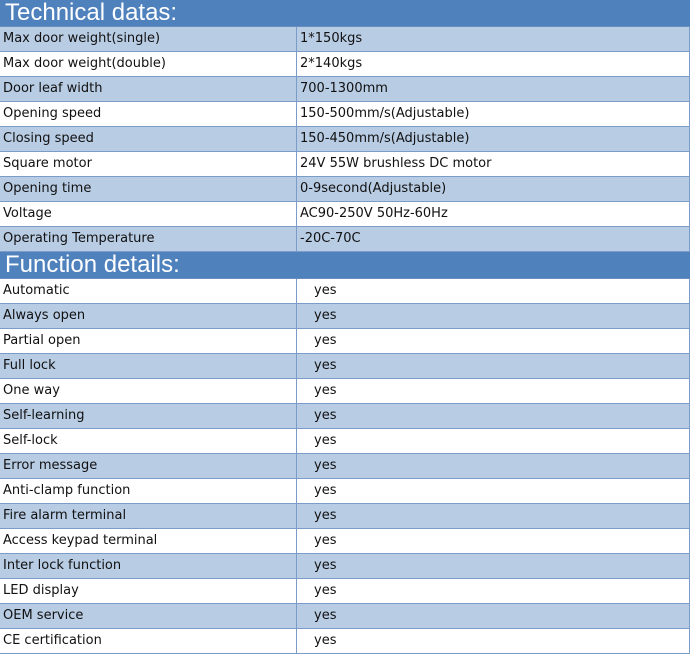  Describe the element at coordinates (345, 265) in the screenshot. I see `function-header: Function details:` at that location.